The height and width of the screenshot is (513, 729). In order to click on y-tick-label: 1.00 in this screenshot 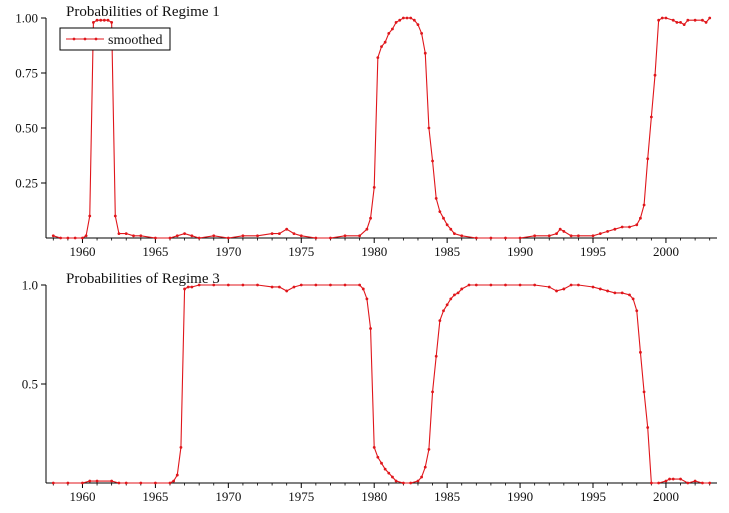, I will do `click(26, 18)`.